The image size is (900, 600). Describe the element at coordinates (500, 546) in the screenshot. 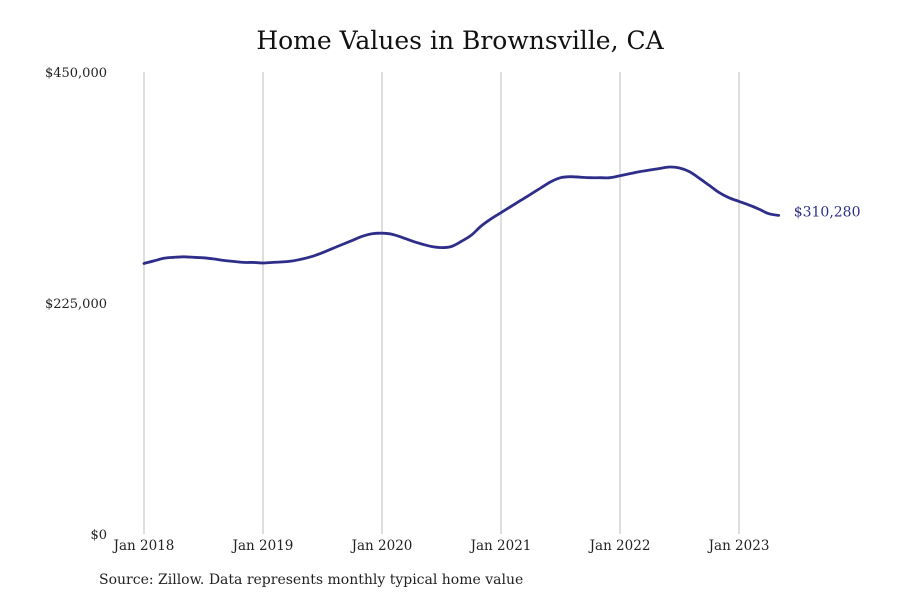

I see `x-tick-label: Jan 2021` at that location.